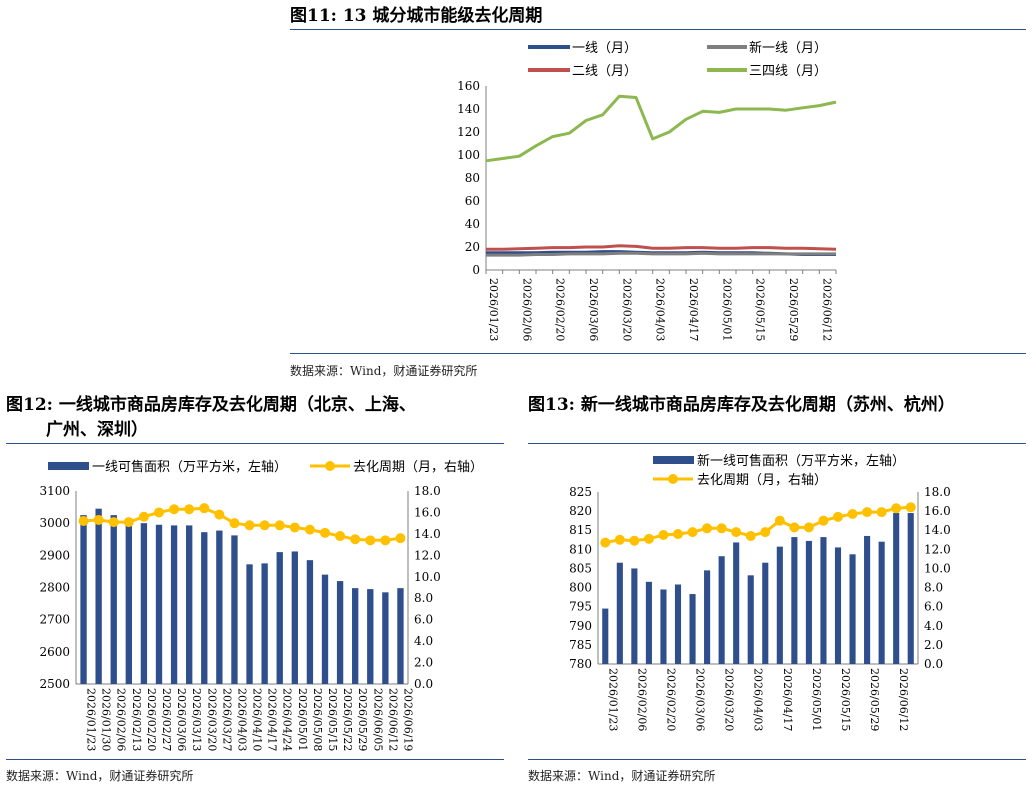 The width and height of the screenshot is (1032, 789). Describe the element at coordinates (626, 309) in the screenshot. I see `fig11-x-tick-label: 2026/03/20` at that location.